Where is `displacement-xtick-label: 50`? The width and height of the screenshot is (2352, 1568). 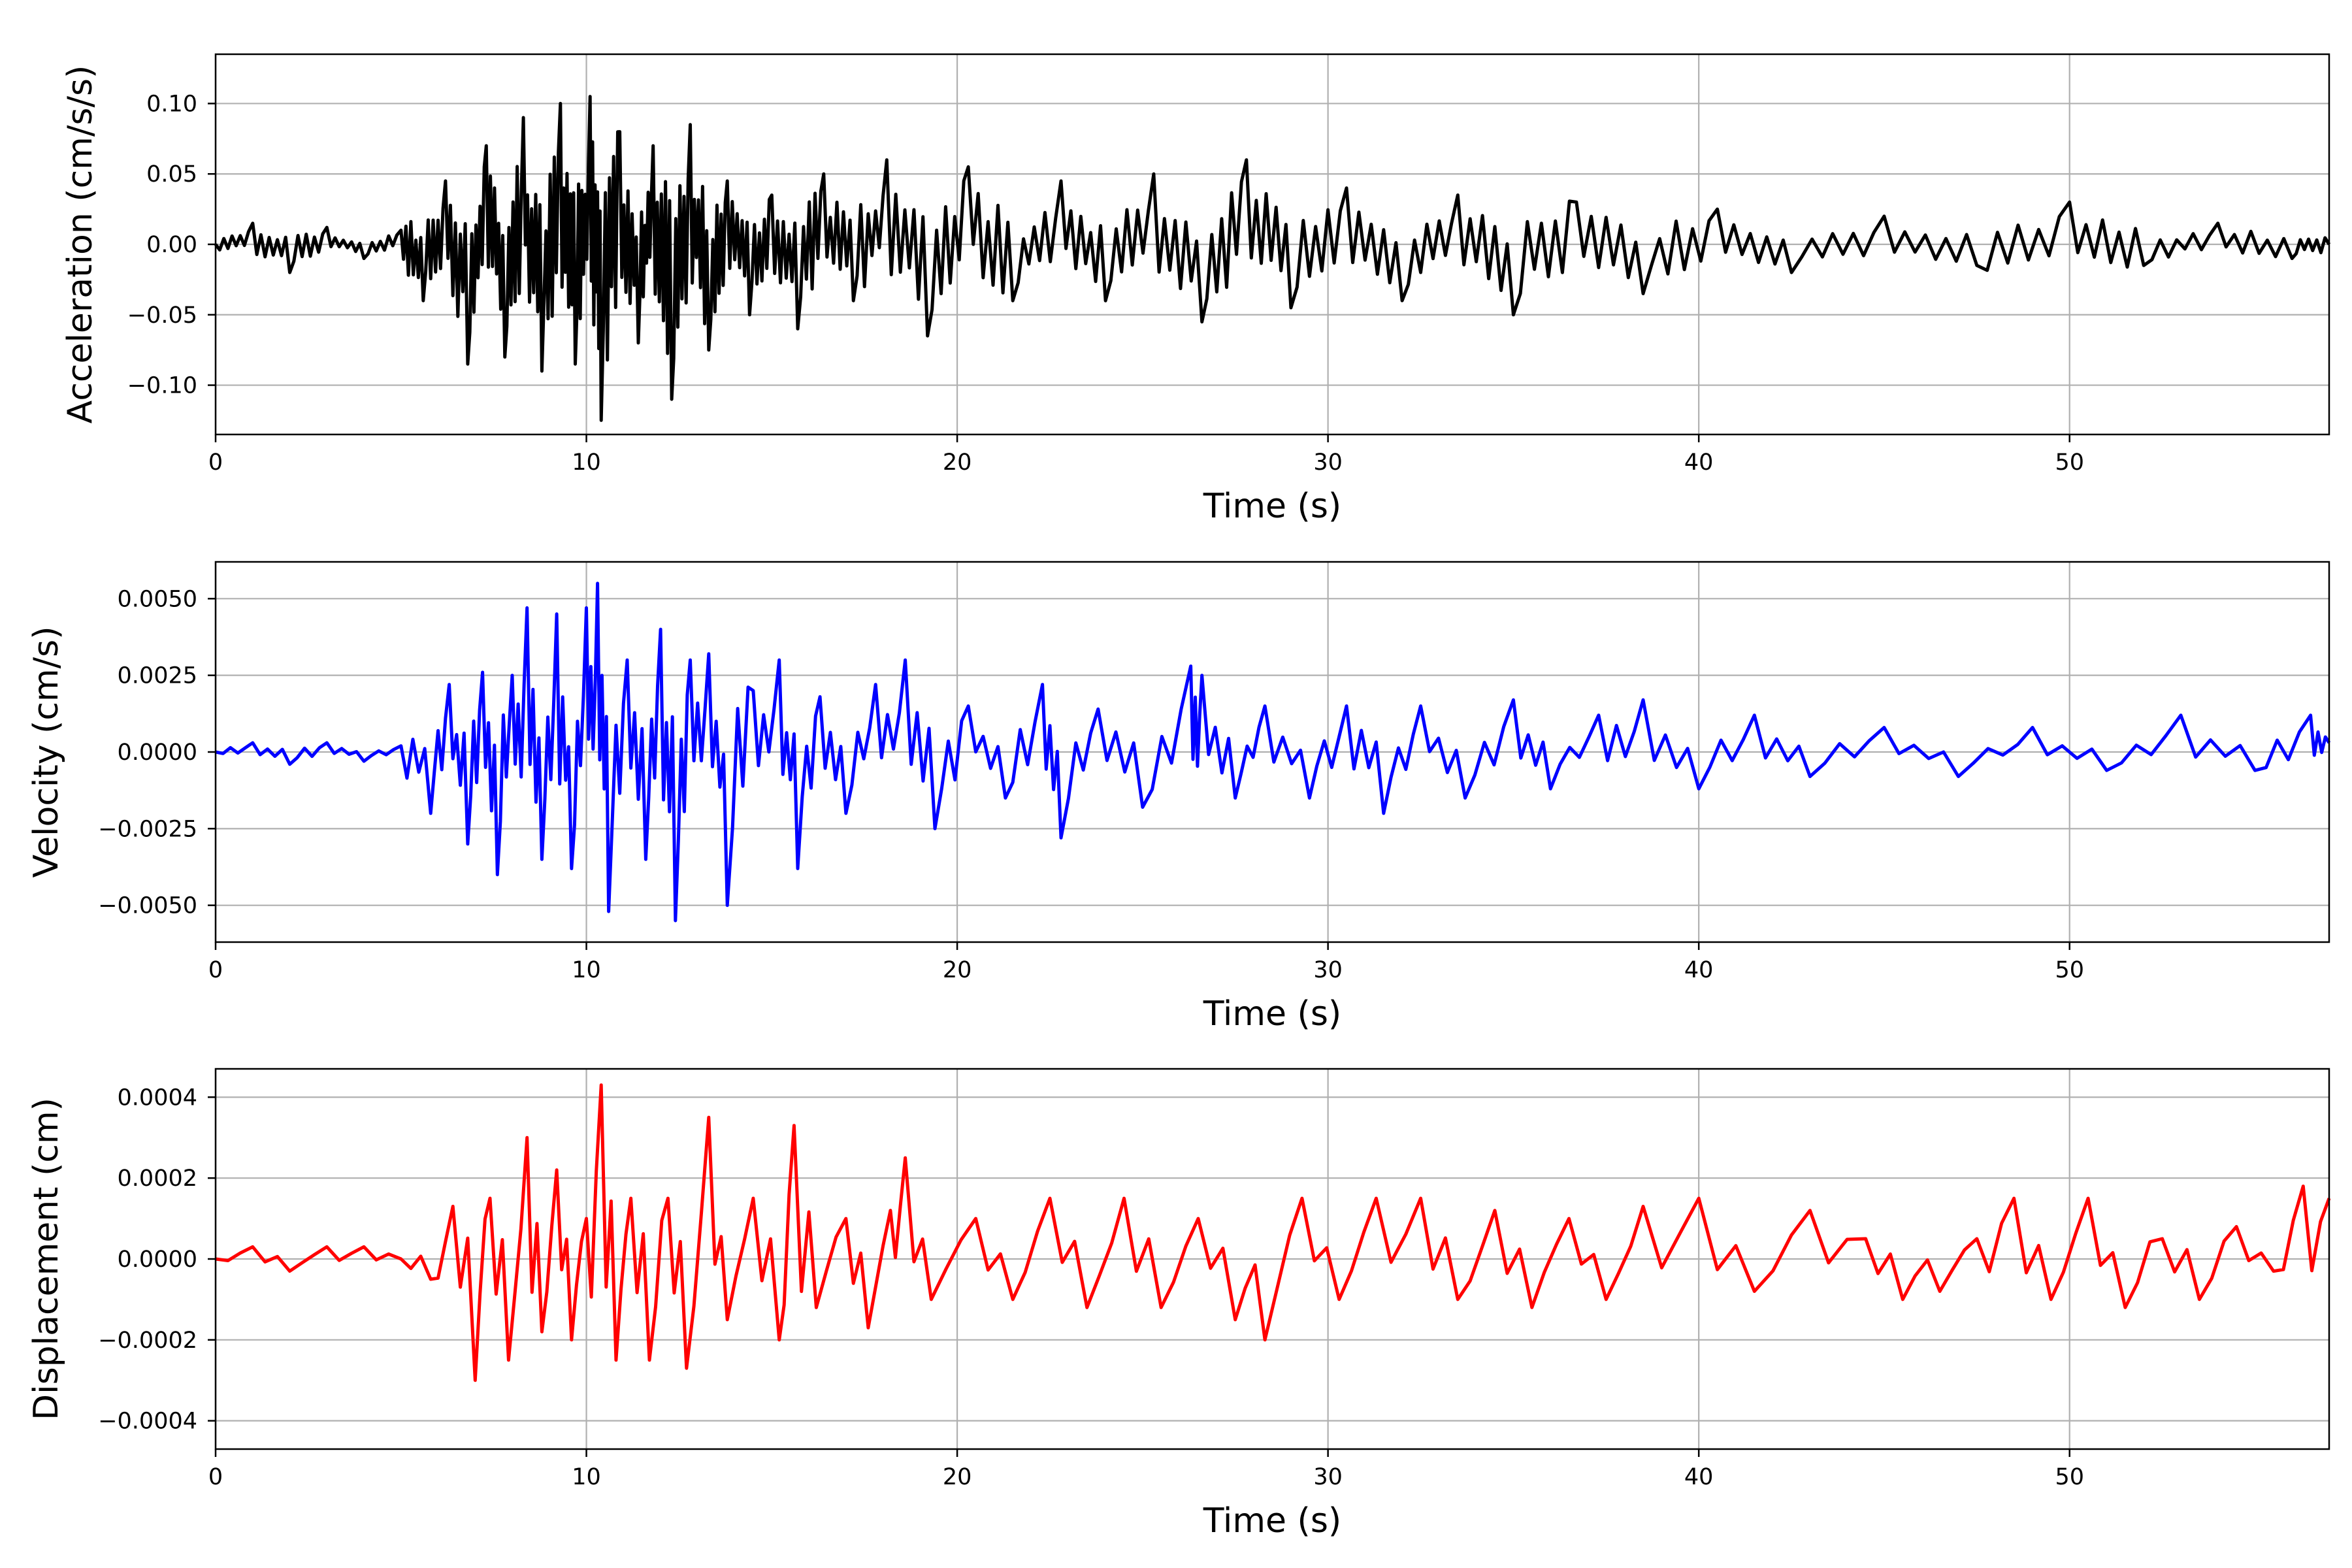 displacement-xtick-label: 50 is located at coordinates (2069, 1477).